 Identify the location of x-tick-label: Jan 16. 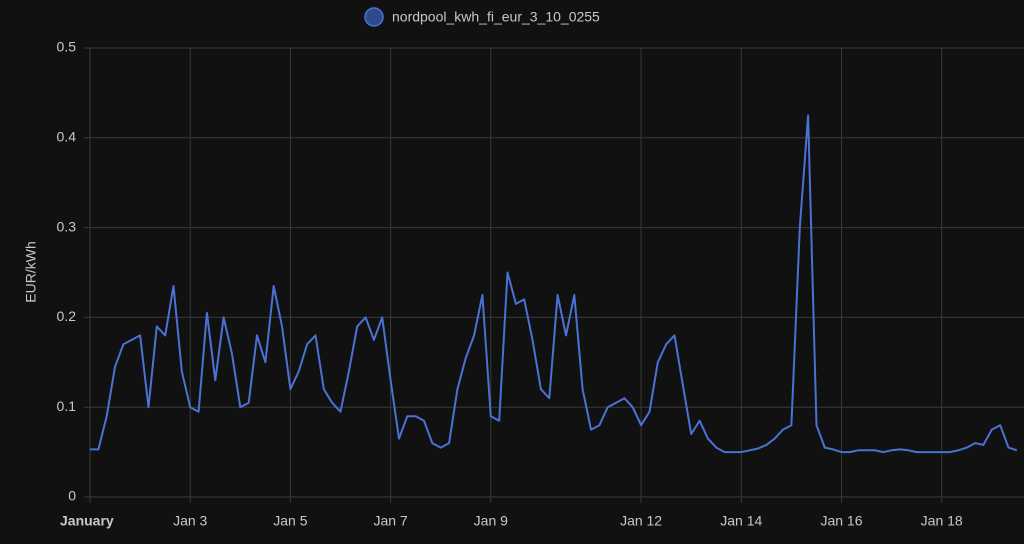
(841, 521).